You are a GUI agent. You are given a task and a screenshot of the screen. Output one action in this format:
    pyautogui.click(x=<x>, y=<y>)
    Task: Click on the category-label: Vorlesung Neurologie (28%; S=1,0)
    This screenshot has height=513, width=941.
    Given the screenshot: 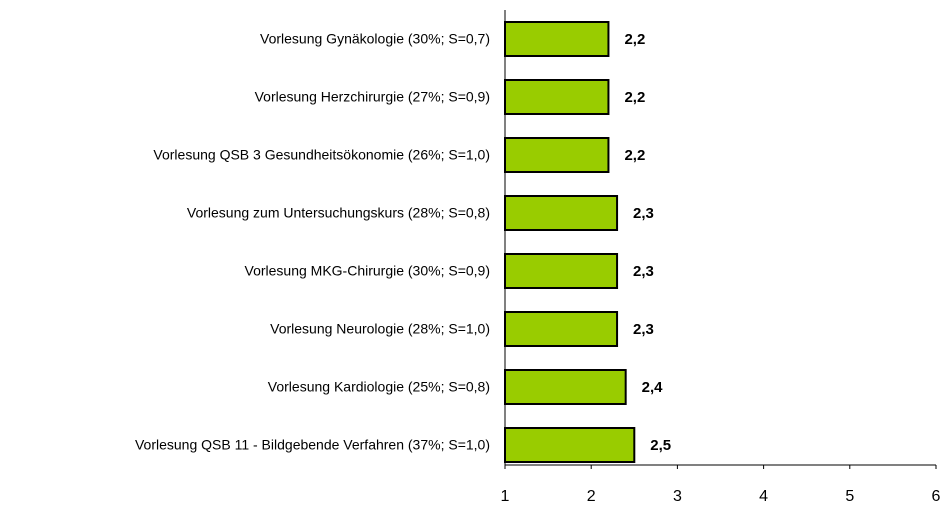 What is the action you would take?
    pyautogui.click(x=380, y=329)
    